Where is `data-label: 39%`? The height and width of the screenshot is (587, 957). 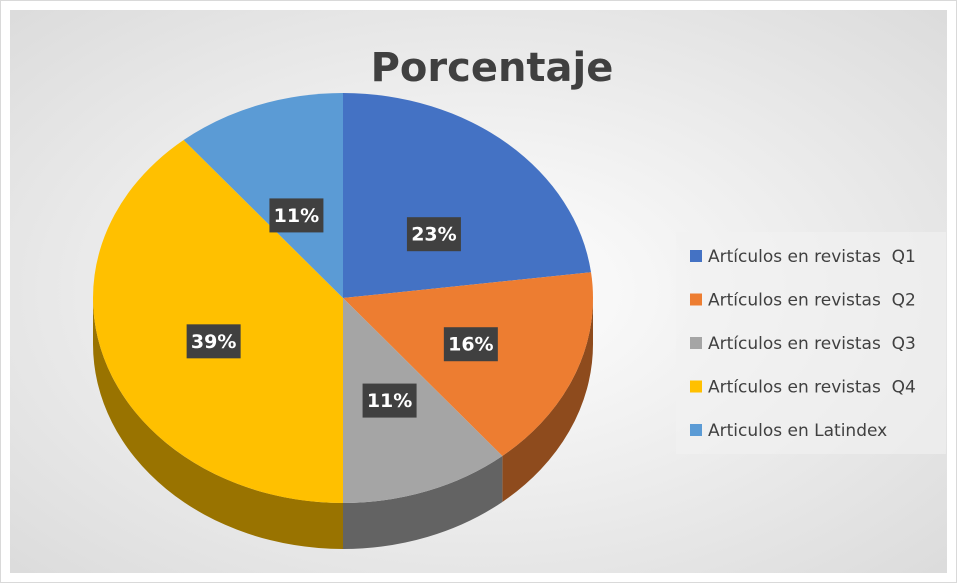 data-label: 39% is located at coordinates (213, 342).